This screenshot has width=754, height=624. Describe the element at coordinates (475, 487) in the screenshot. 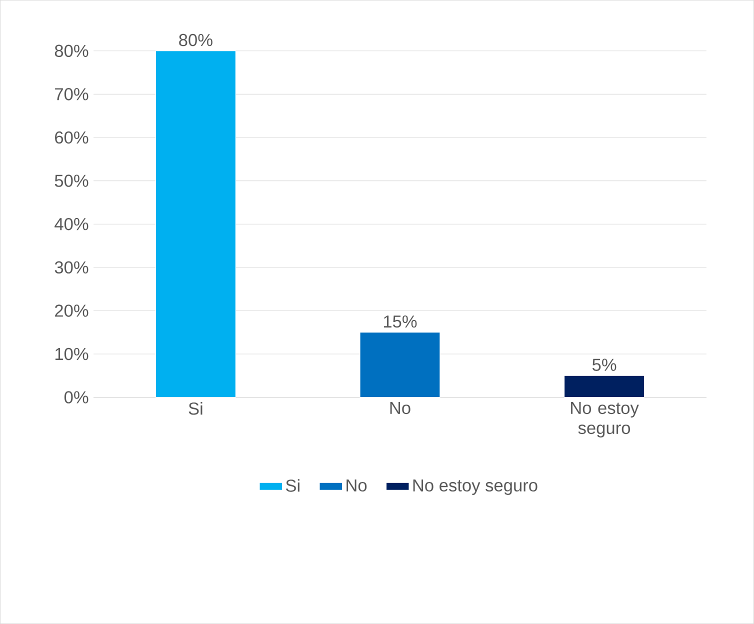

I see `legend-label: No estoy seguro` at that location.